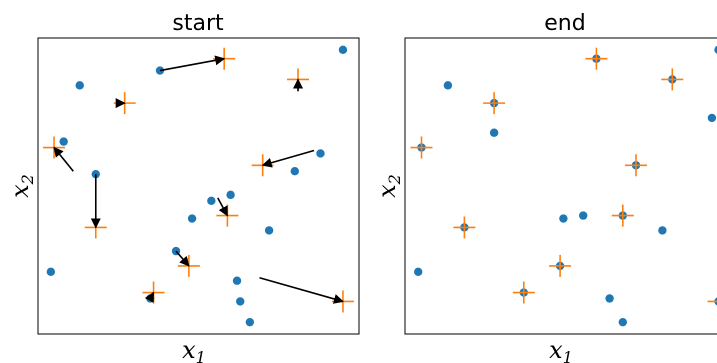  What do you see at coordinates (198, 23) in the screenshot?
I see `chart-title-start: start` at bounding box center [198, 23].